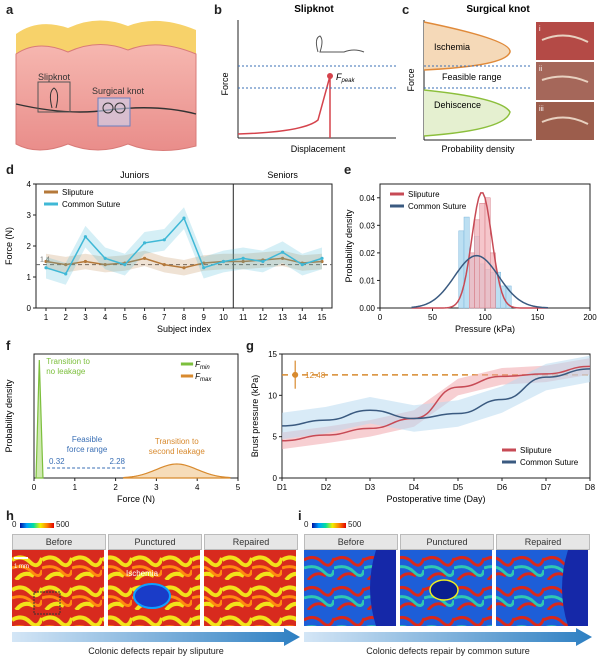 The image size is (599, 658). I want to click on h-title-punctured: Punctured, so click(155, 542).